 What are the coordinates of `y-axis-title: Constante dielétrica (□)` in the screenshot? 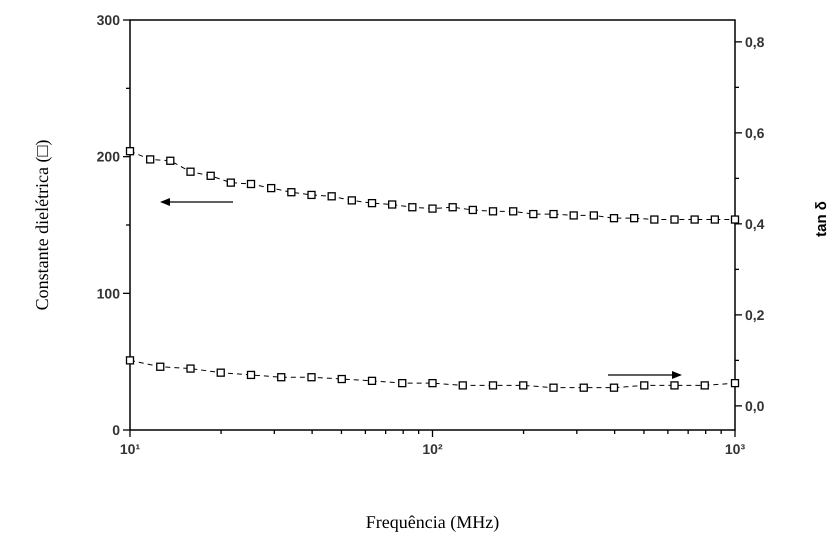 It's located at (42, 225).